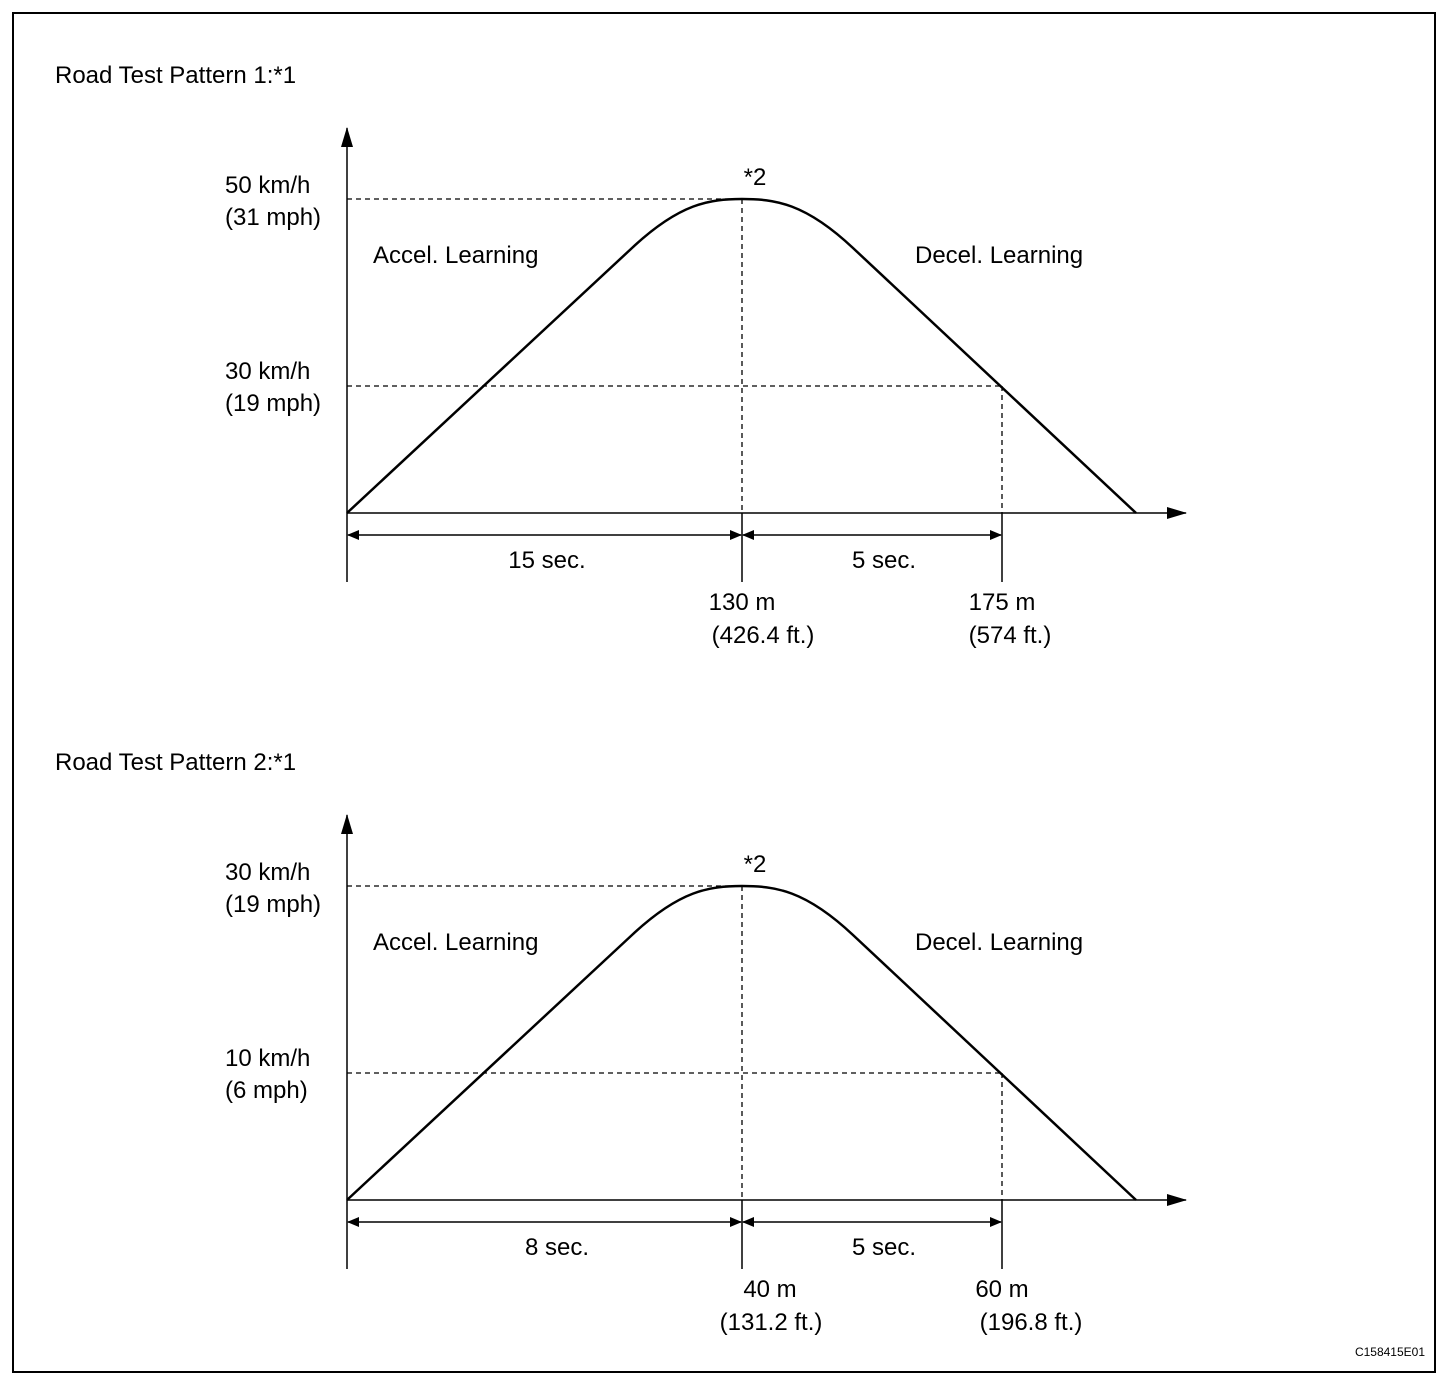 This screenshot has height=1380, width=1456. I want to click on pattern-title: Road Test Pattern 2:*1, so click(175, 762).